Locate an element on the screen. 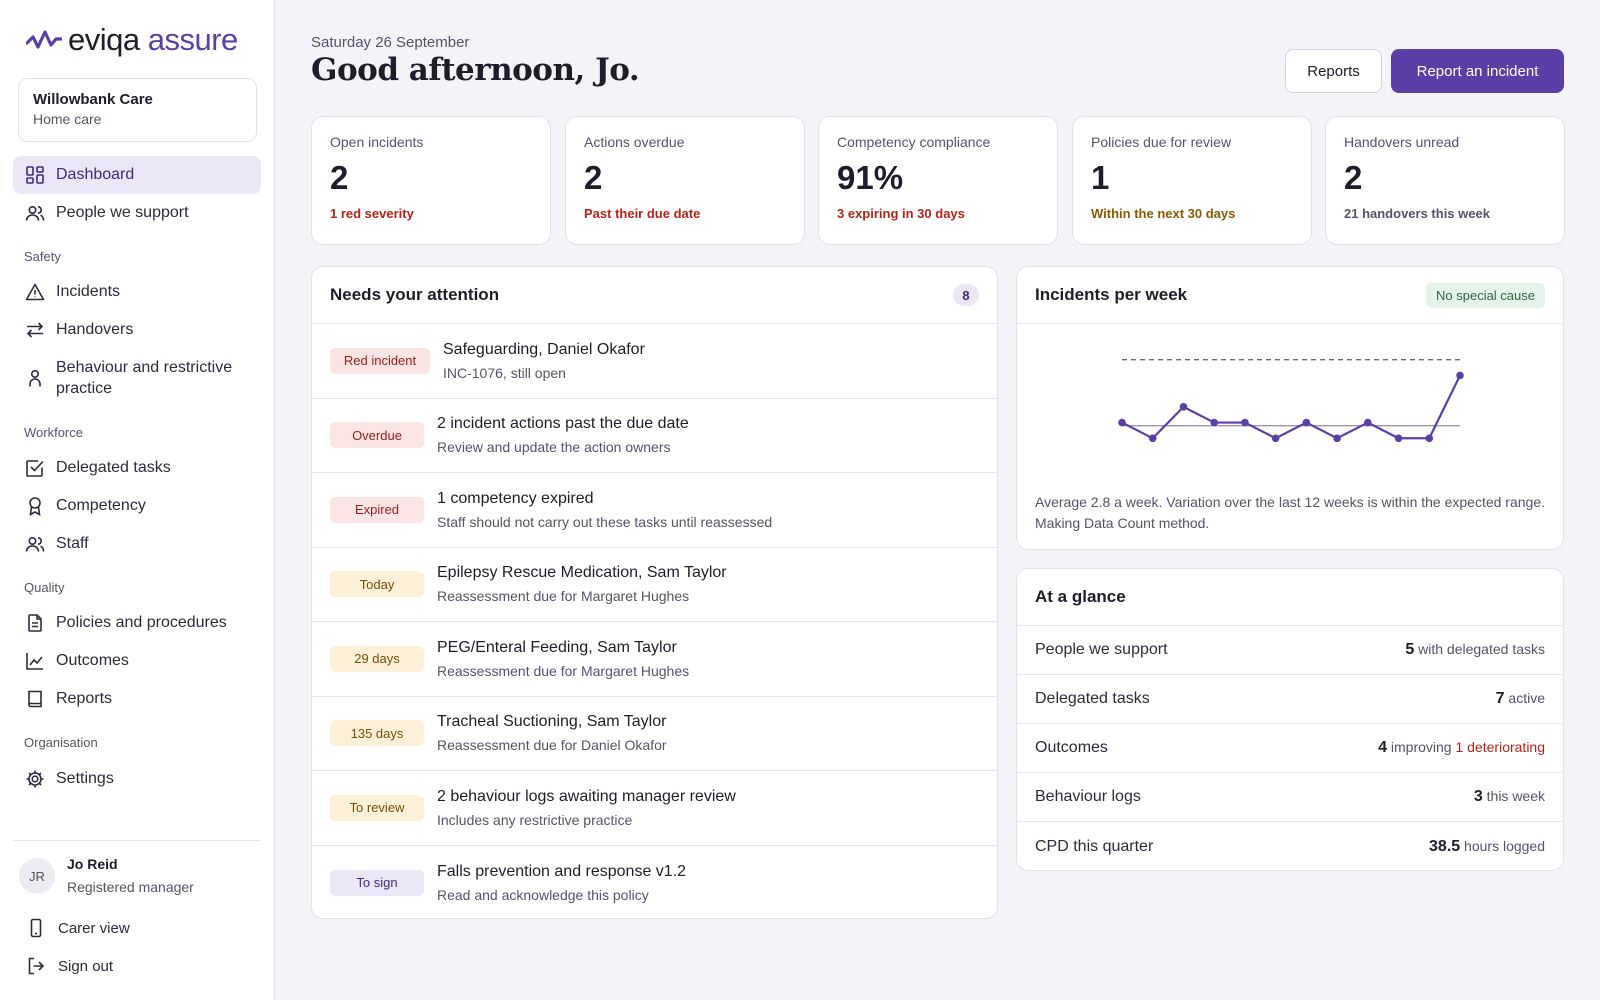 The image size is (1600, 1000). incidents-chart-area is located at coordinates (1290, 394).